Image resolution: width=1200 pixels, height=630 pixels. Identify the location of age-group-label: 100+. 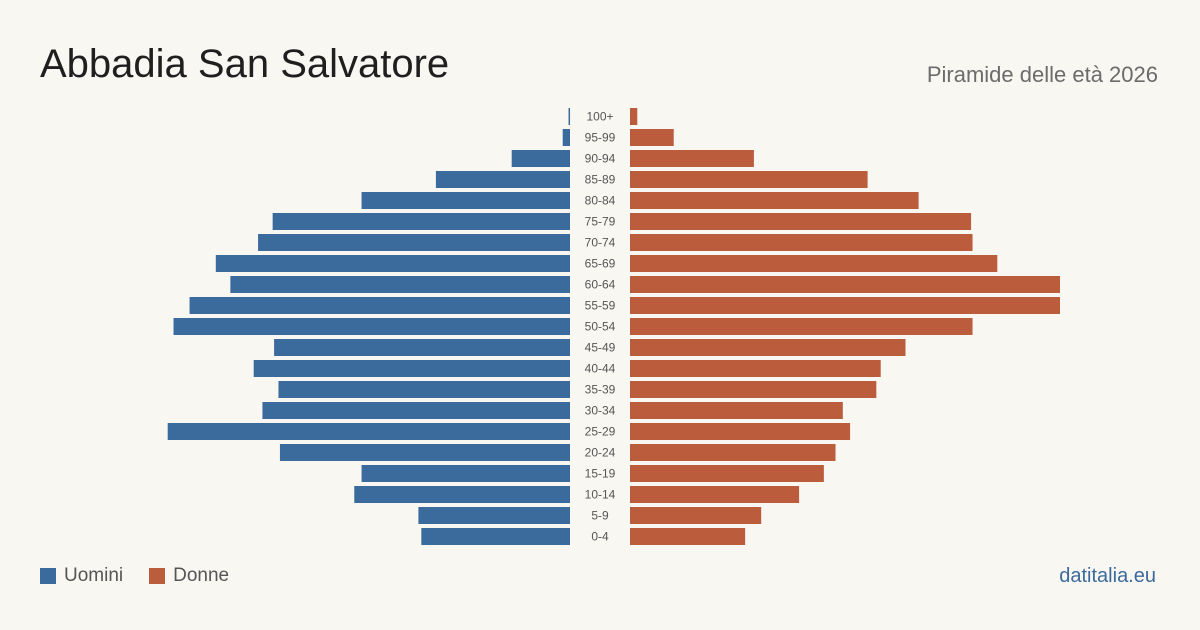
(599, 117).